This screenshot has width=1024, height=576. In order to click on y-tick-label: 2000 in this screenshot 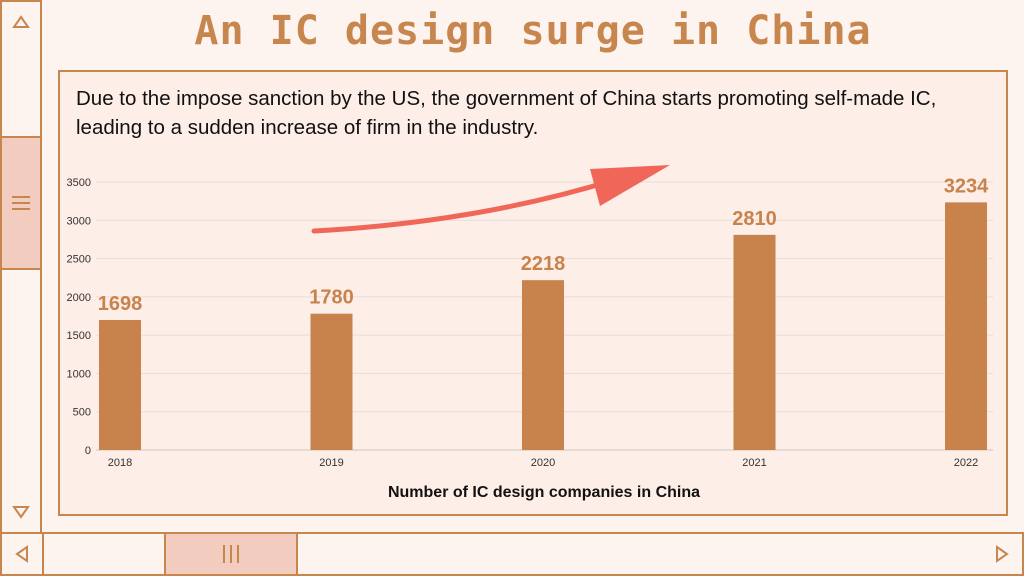, I will do `click(79, 298)`.